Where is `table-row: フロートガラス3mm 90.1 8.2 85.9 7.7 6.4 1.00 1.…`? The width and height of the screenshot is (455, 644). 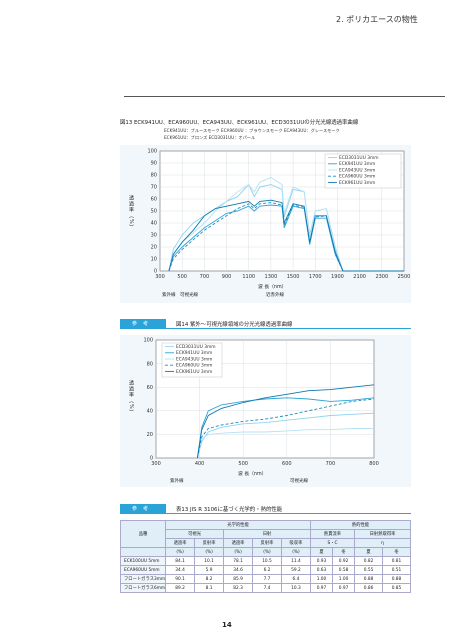 table-row: フロートガラス3mm 90.1 8.2 85.9 7.7 6.4 1.00 1.… is located at coordinates (266, 579).